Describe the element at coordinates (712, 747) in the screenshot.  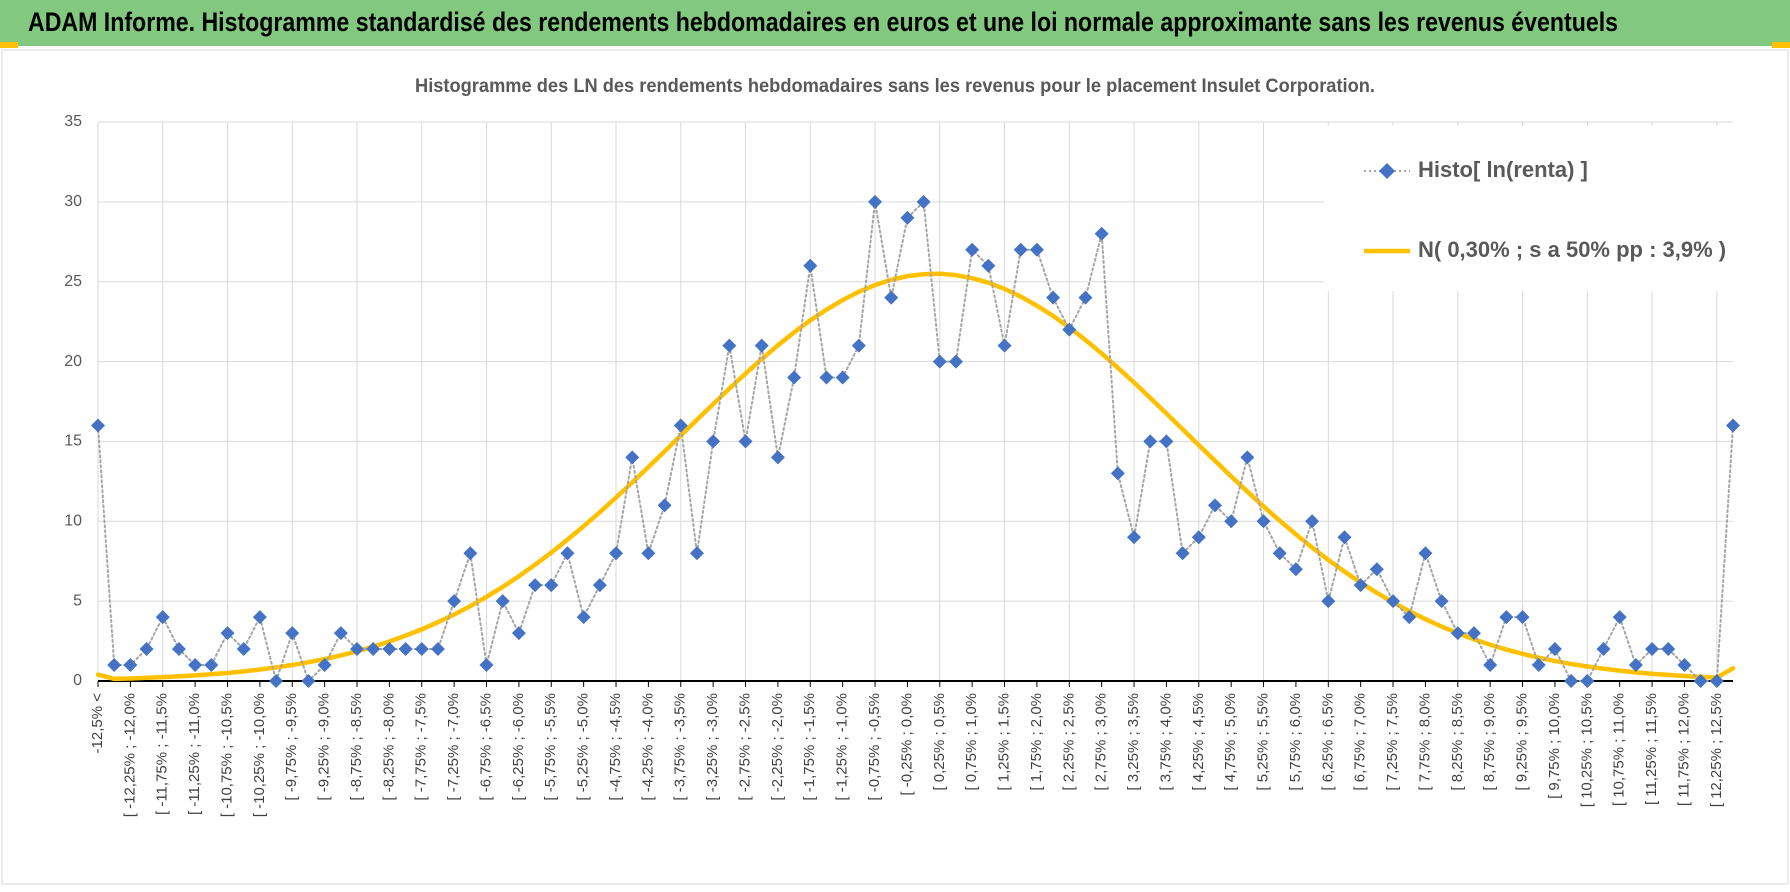
I see `x-tick-label: [ -3,25% ; -3,0%` at that location.